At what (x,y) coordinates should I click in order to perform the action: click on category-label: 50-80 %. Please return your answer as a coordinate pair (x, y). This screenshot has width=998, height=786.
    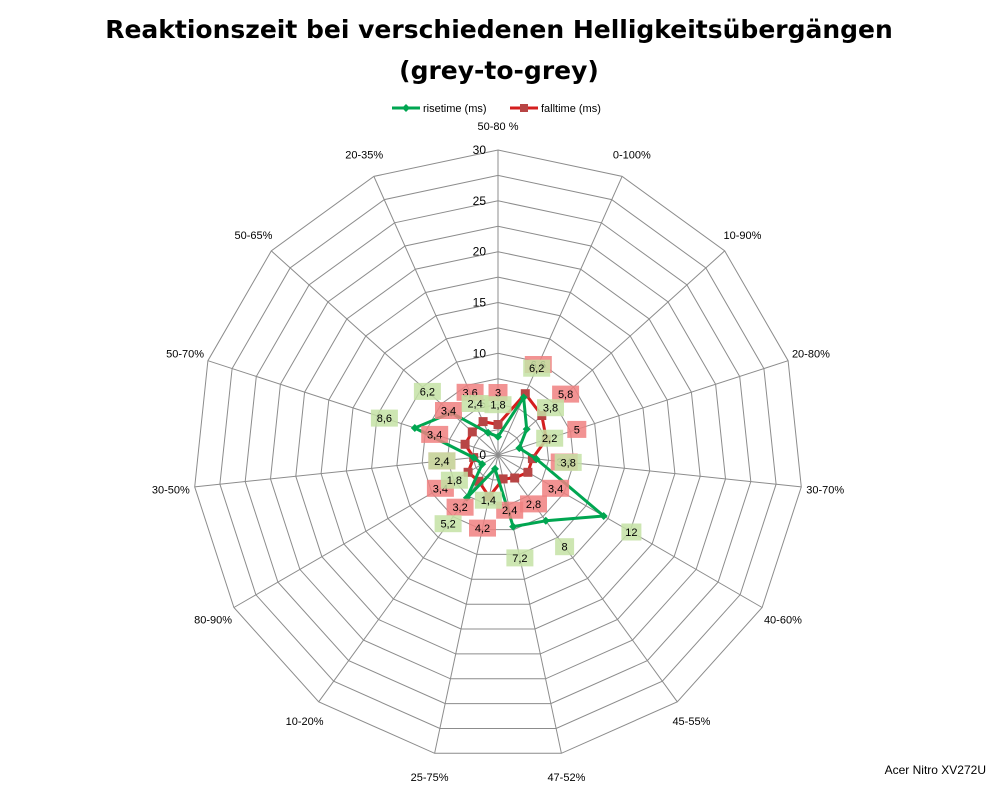
    Looking at the image, I should click on (498, 127).